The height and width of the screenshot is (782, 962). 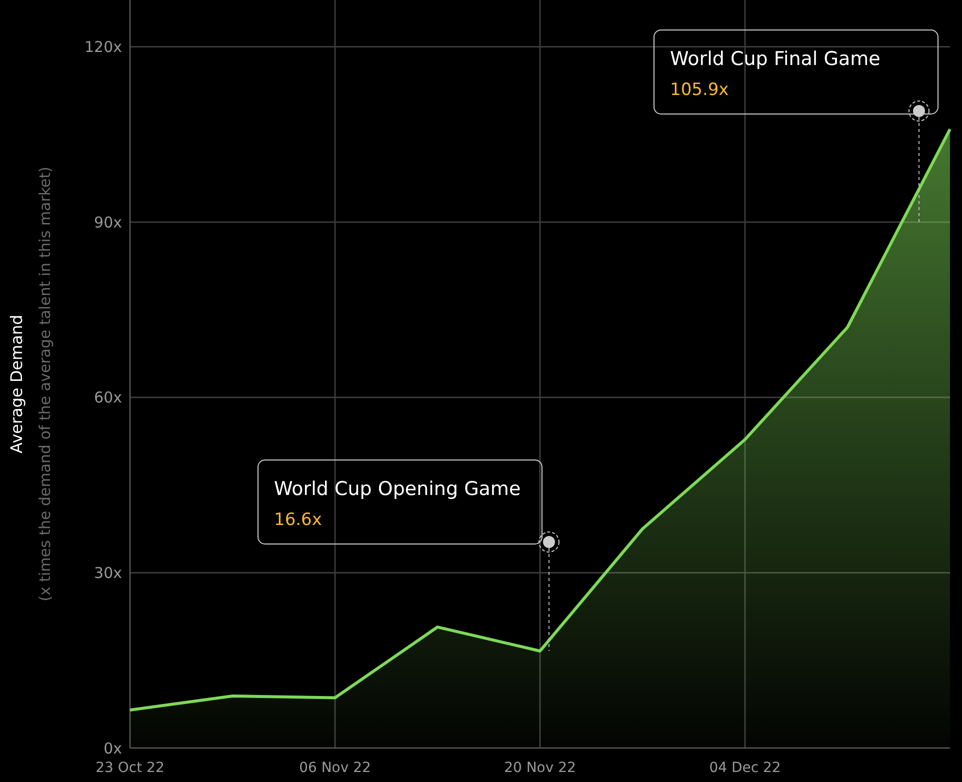 I want to click on annotation: World Cup Final Game, so click(x=775, y=59).